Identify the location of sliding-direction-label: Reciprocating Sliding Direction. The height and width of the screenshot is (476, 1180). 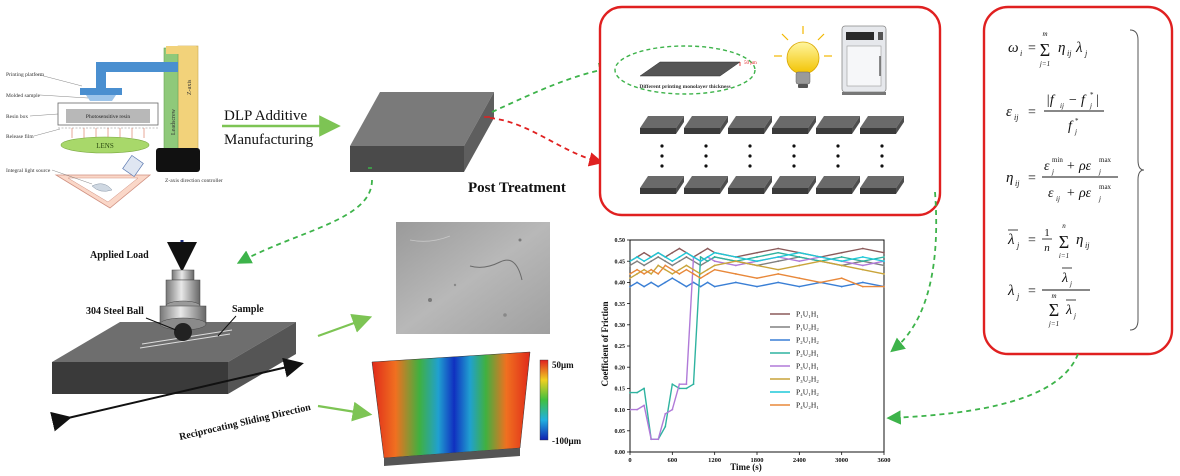
(245, 422).